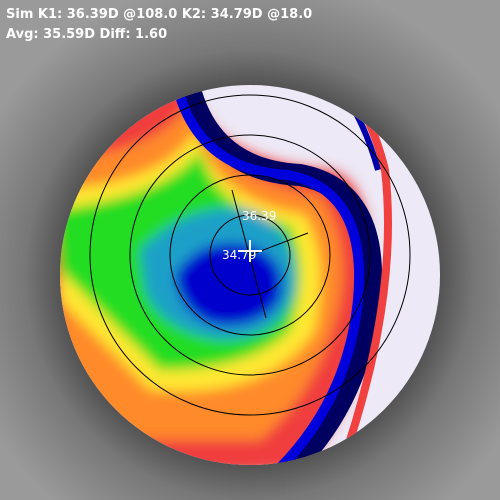 The width and height of the screenshot is (500, 500). I want to click on avg-line: Avg: 35.59D Diff: 1.60, so click(86, 34).